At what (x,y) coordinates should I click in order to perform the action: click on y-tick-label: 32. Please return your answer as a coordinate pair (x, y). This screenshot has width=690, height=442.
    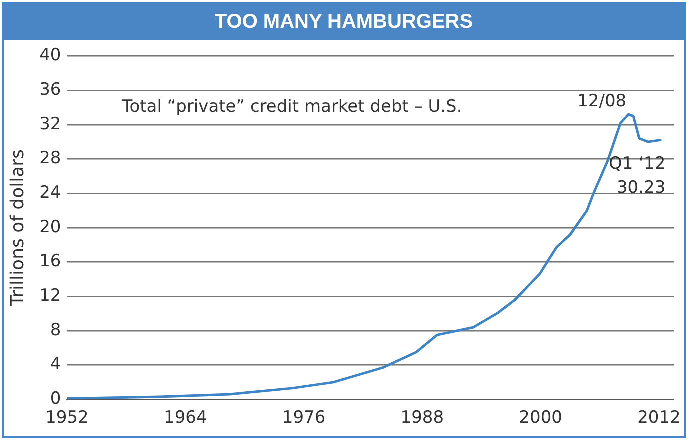
    Looking at the image, I should click on (51, 124).